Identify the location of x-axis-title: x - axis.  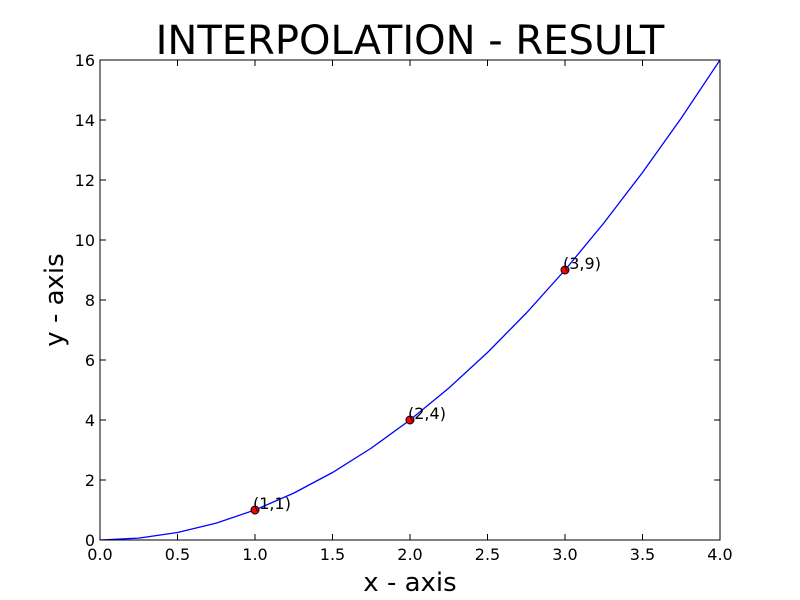
(409, 583).